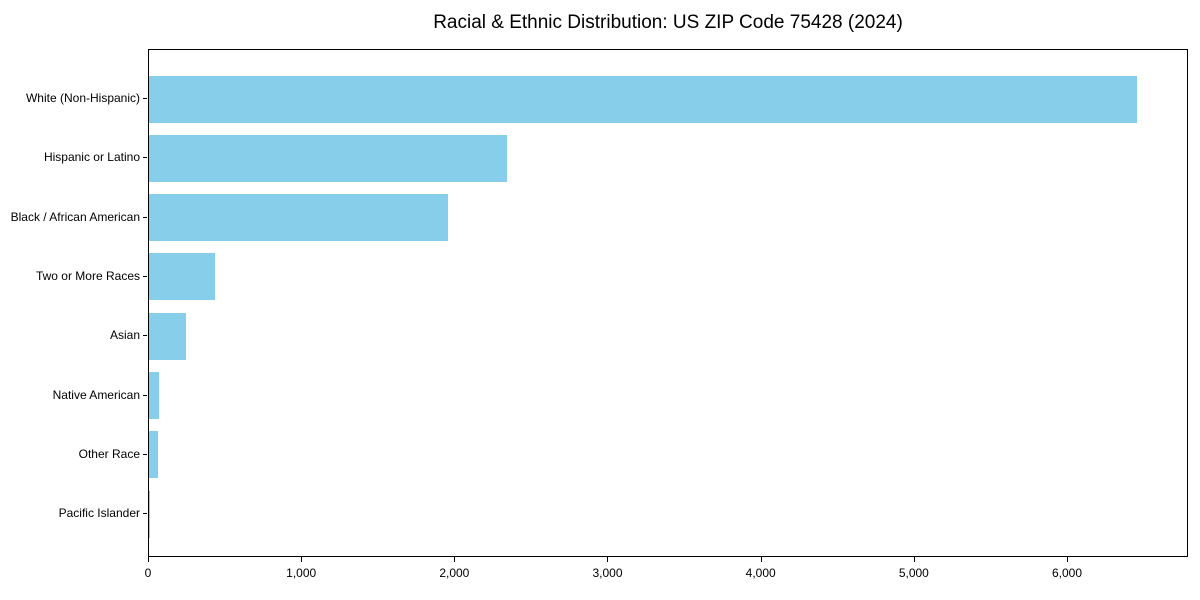  What do you see at coordinates (91, 157) in the screenshot?
I see `y-tick-label: Hispanic or Latino` at bounding box center [91, 157].